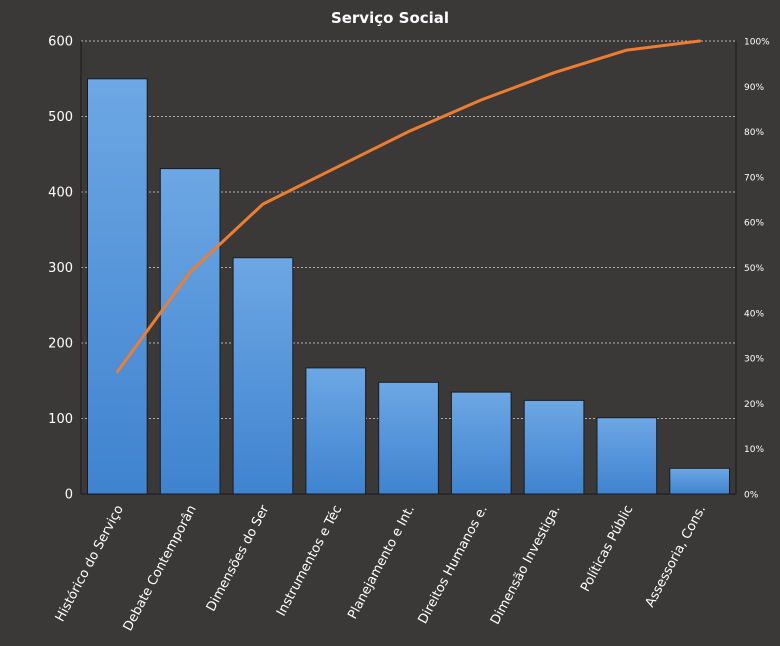  What do you see at coordinates (754, 269) in the screenshot?
I see `right-tick-label: 50%` at bounding box center [754, 269].